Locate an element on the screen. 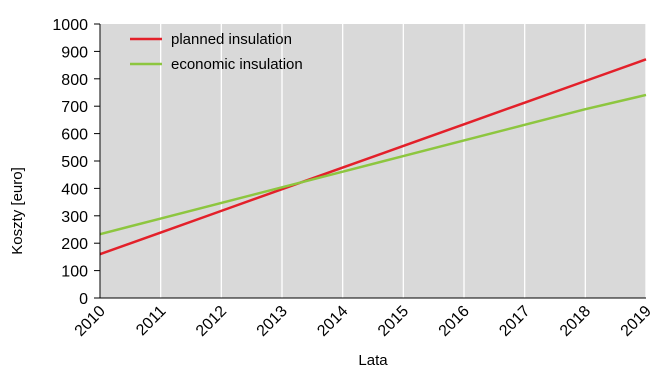 Image resolution: width=651 pixels, height=370 pixels. y-tick-label-900: 900 is located at coordinates (74, 52).